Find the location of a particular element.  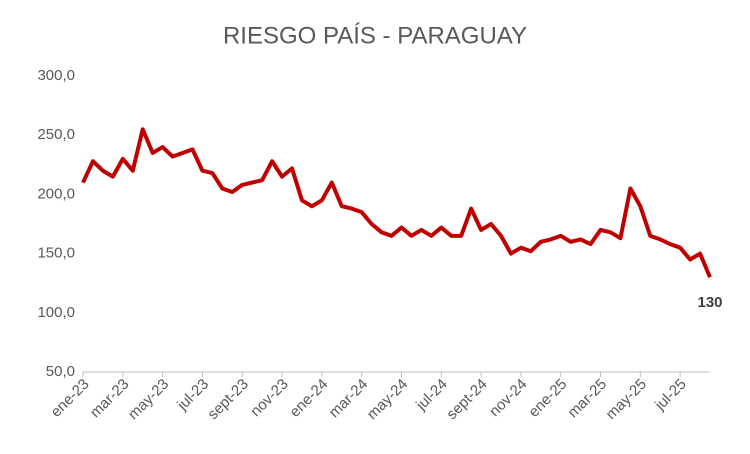

x-tick-label: mar-25 is located at coordinates (588, 399).